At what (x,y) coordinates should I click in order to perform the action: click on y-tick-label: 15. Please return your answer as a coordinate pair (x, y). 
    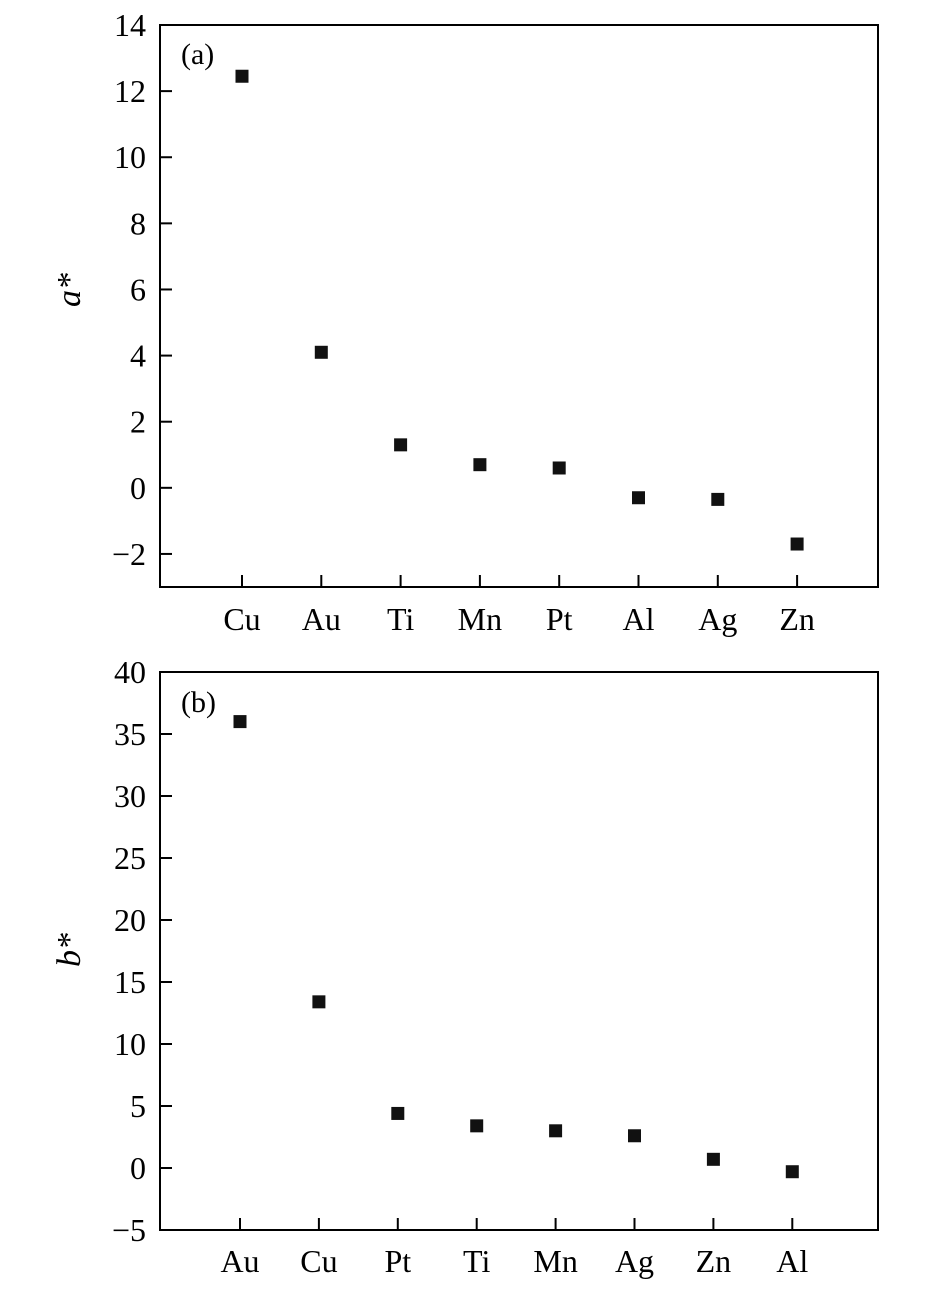
    Looking at the image, I should click on (130, 982).